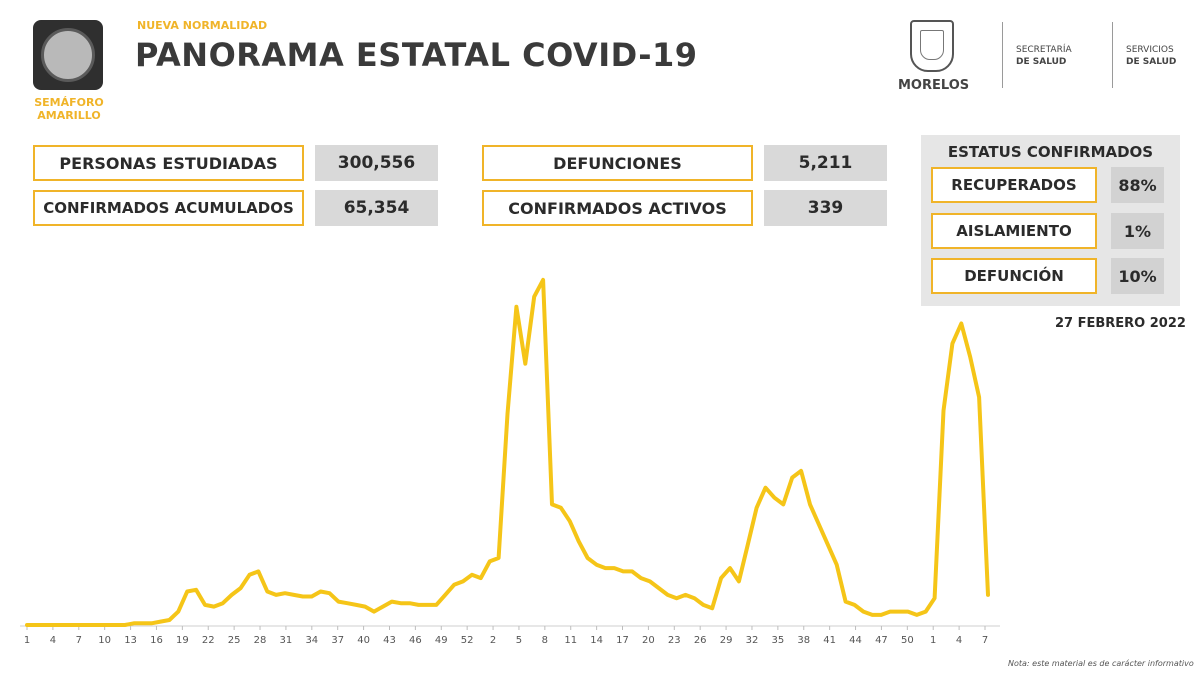  I want to click on x-tick-label: 41, so click(829, 640).